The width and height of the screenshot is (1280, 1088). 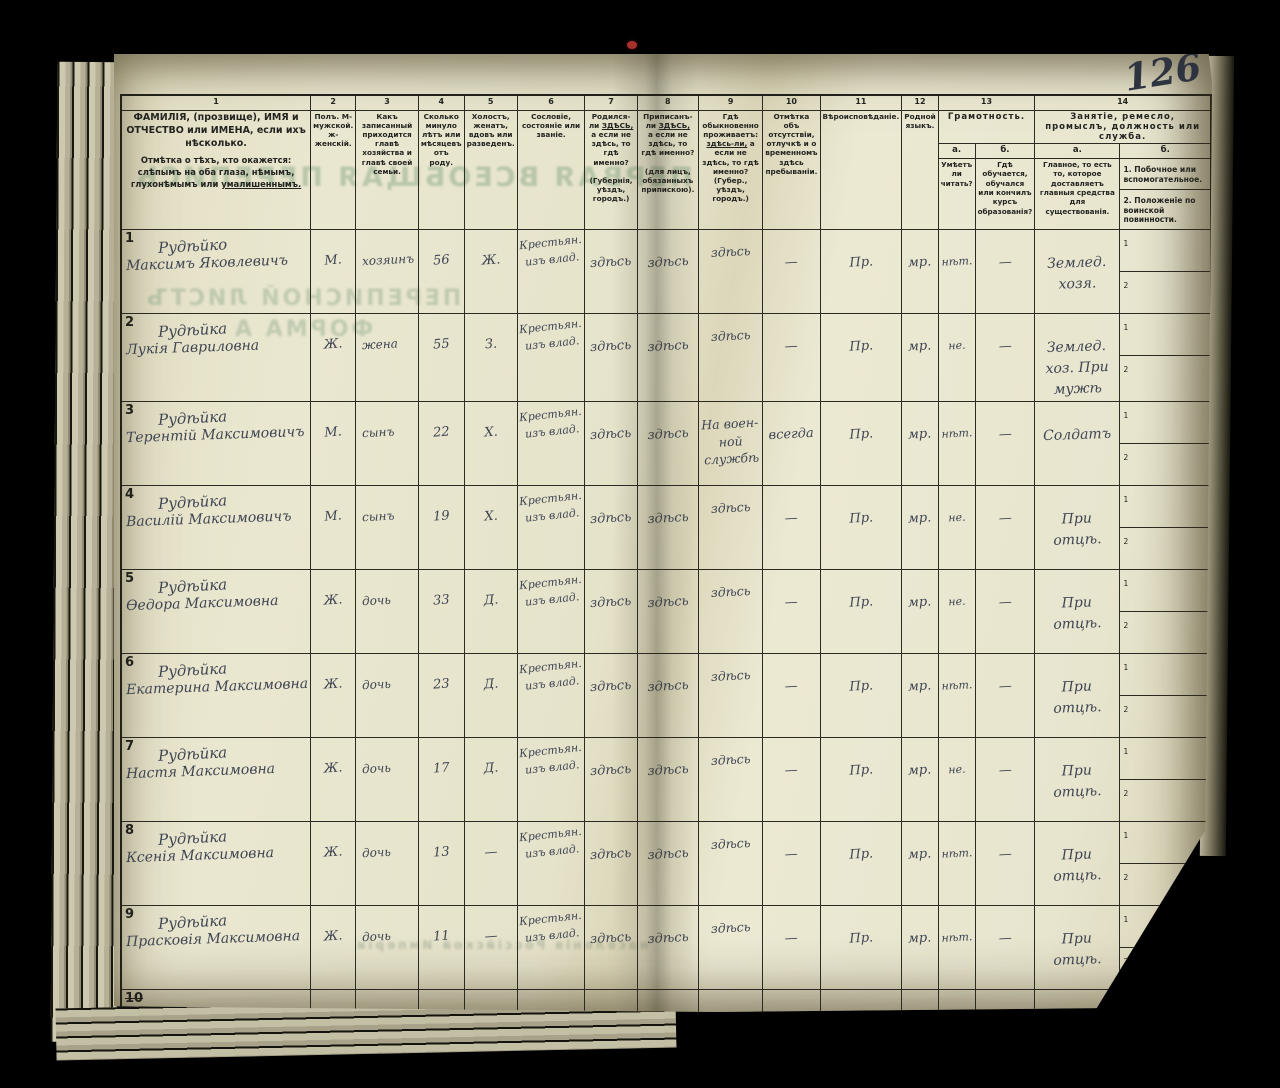 What do you see at coordinates (490, 432) in the screenshot?
I see `cell-value: Х.` at bounding box center [490, 432].